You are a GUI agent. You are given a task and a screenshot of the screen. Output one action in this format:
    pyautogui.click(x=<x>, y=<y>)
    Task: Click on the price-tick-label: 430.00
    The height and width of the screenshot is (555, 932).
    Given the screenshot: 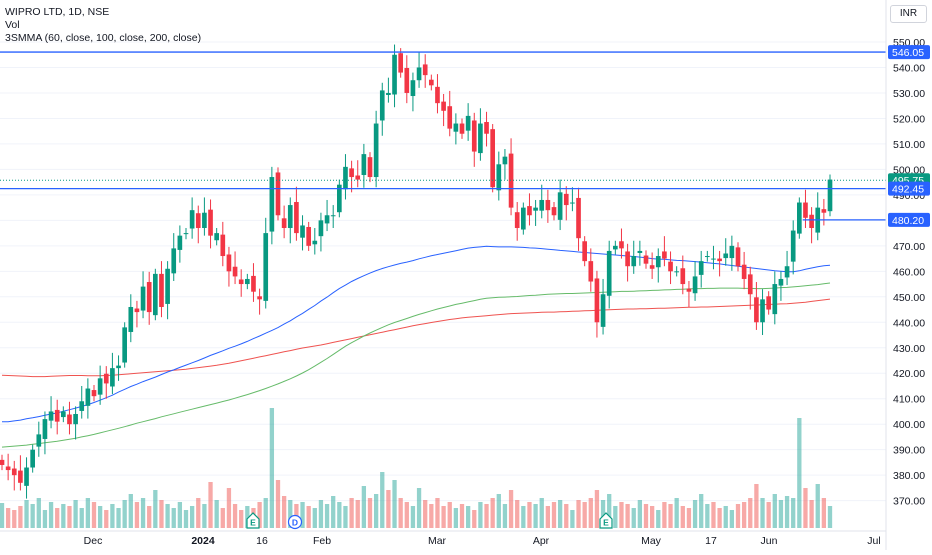 What is the action you would take?
    pyautogui.click(x=909, y=349)
    